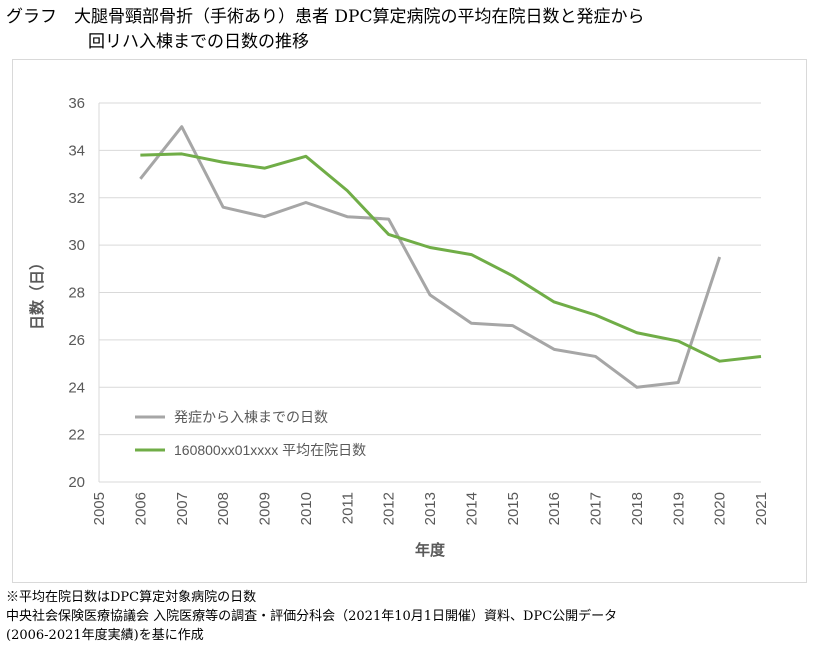  What do you see at coordinates (76, 482) in the screenshot?
I see `y-tick-label: 20` at bounding box center [76, 482].